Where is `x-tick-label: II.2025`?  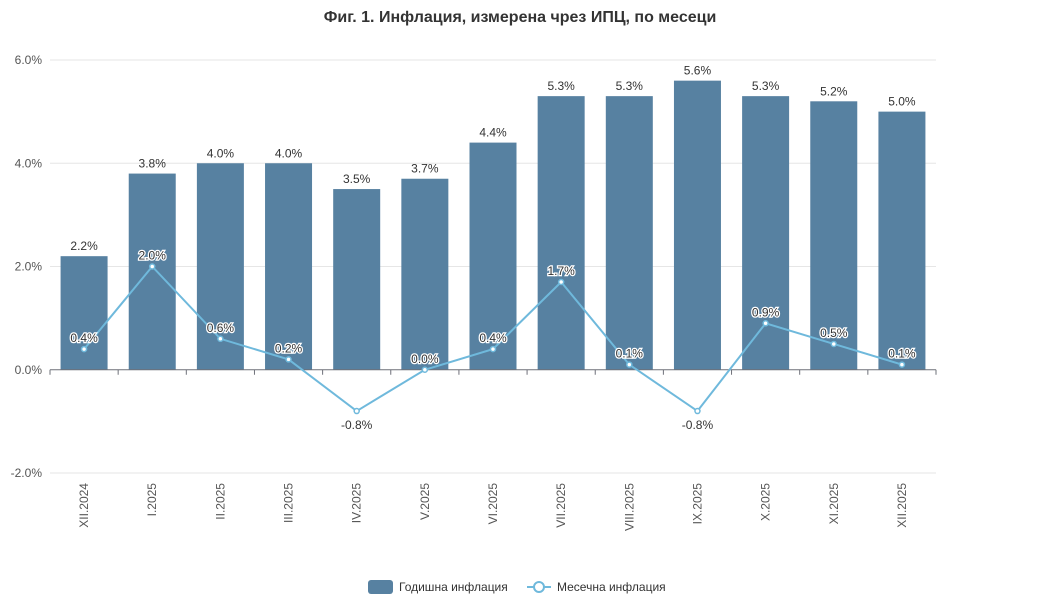 x-tick-label: II.2025 is located at coordinates (220, 501).